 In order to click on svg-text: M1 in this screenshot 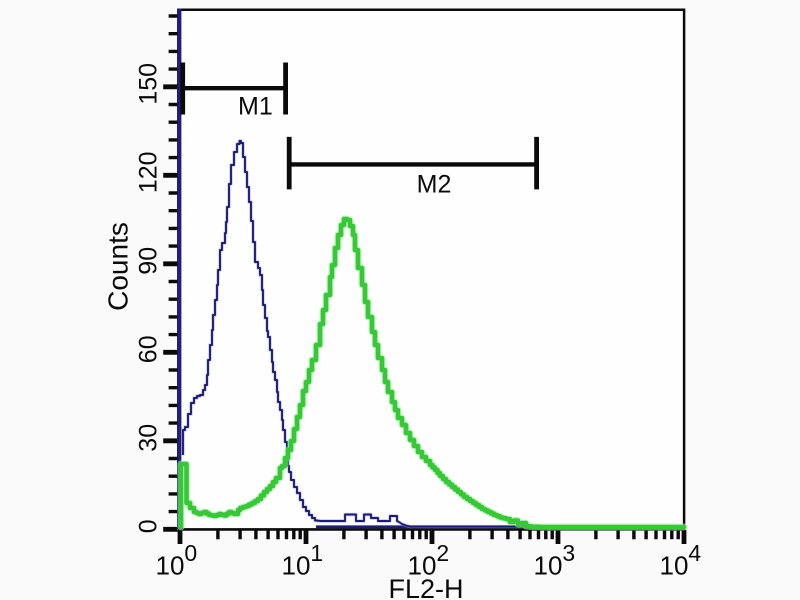, I will do `click(255, 107)`.